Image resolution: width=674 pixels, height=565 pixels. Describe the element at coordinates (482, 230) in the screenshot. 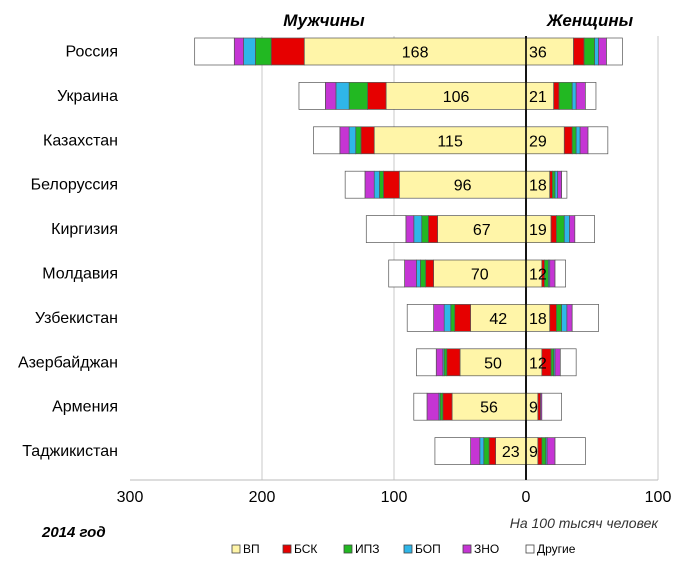

I see `data-label-men: 67` at that location.